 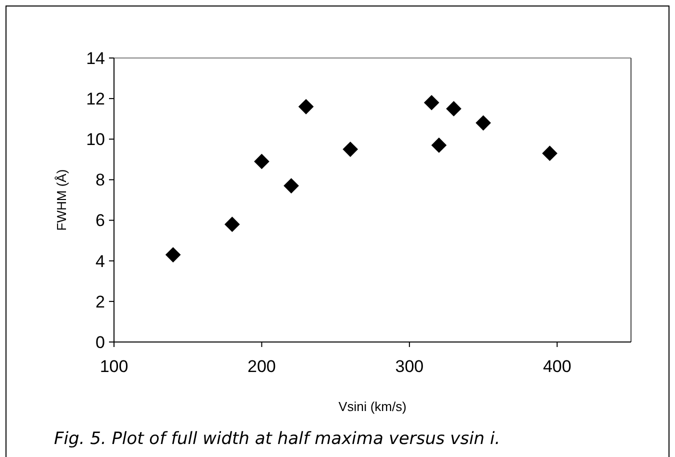 I want to click on x-tick-label: 200, so click(x=262, y=366).